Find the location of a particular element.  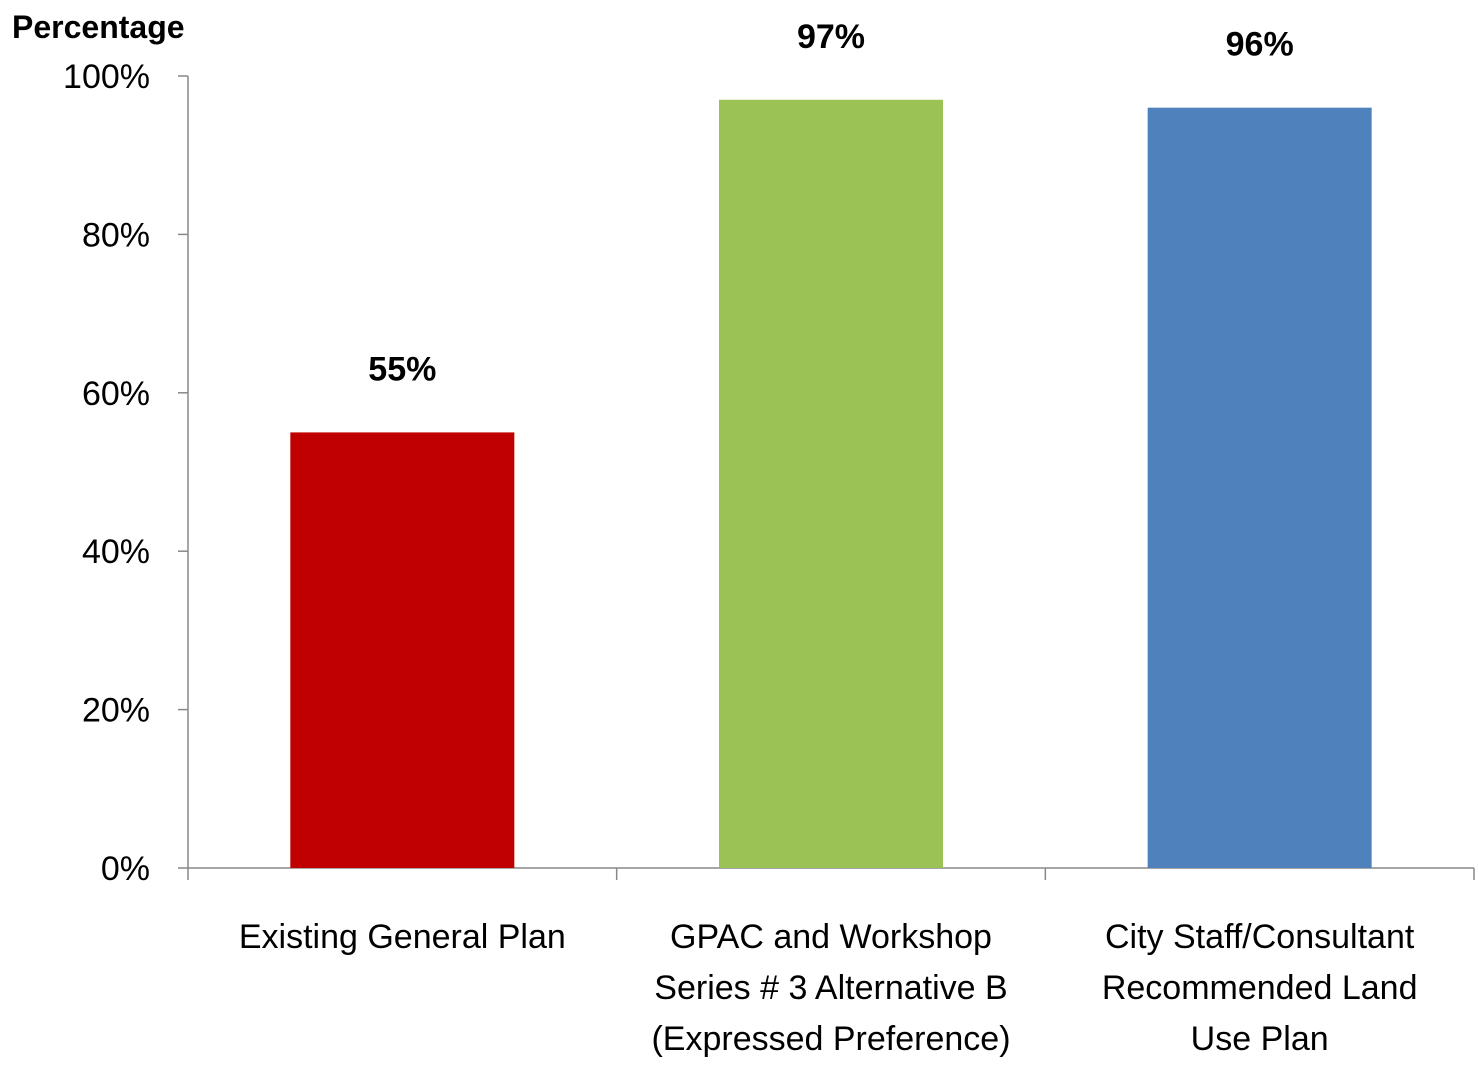

y-tick-label: 20% is located at coordinates (116, 711).